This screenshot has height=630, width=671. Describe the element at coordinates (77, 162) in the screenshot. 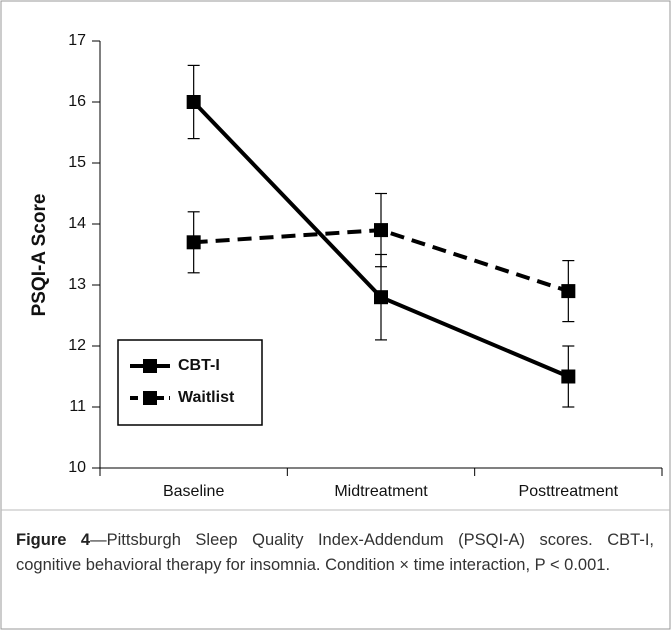

I see `y-tick-label: 15` at that location.